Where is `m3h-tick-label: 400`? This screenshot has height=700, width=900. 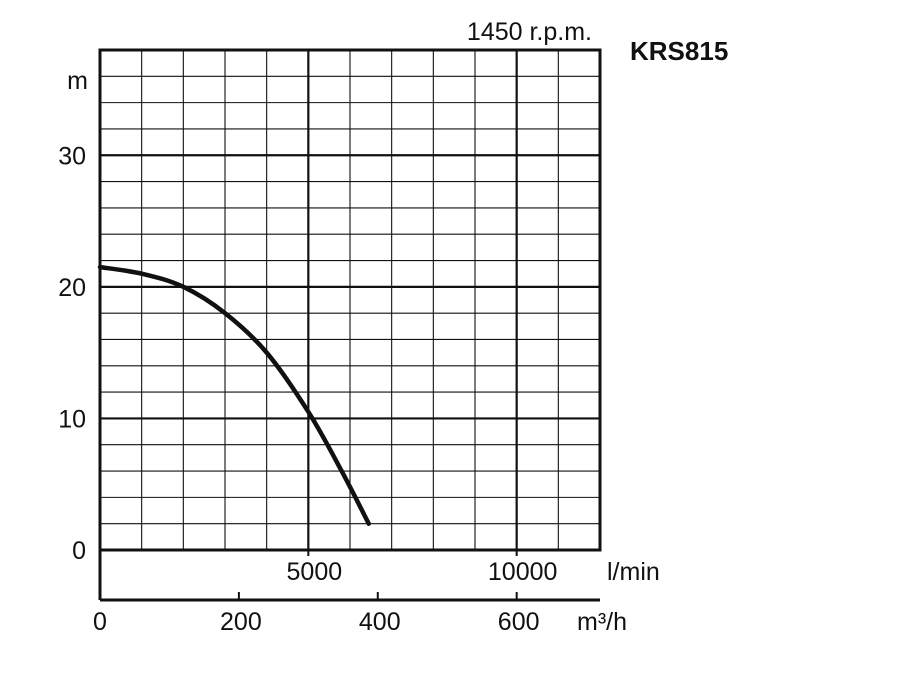
m3h-tick-label: 400 is located at coordinates (380, 622).